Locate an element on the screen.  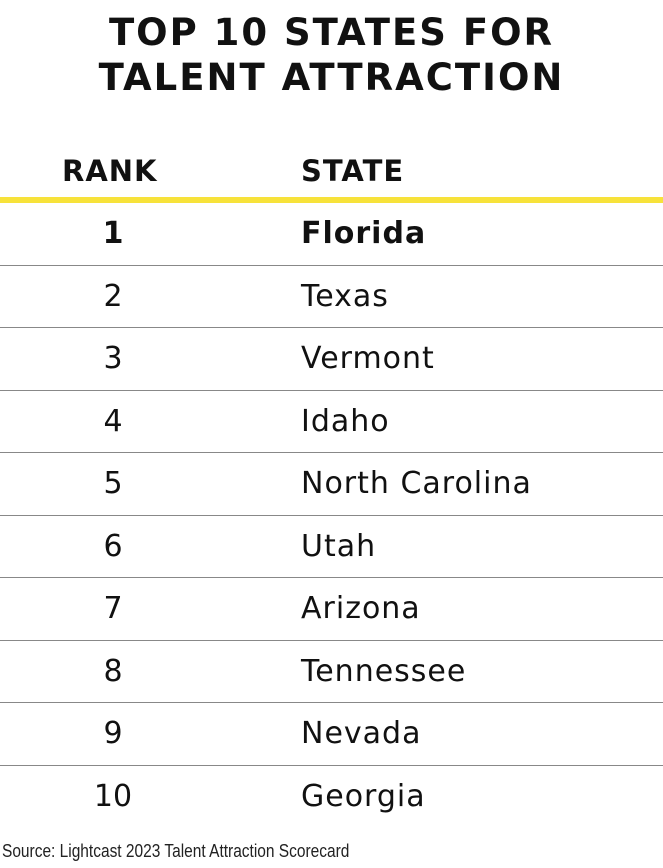
table-row: 10 Georgia is located at coordinates (331, 797).